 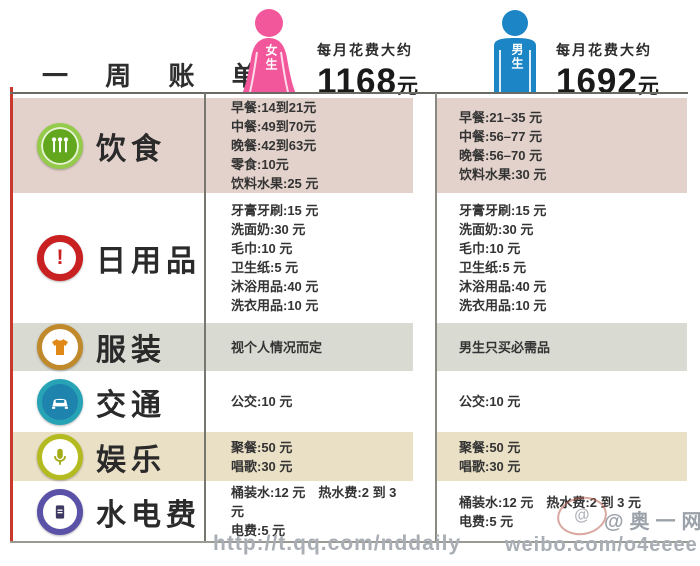 I want to click on male-row-entertainment: 聚餐:50 元 唱歌:30 元, so click(x=562, y=456).